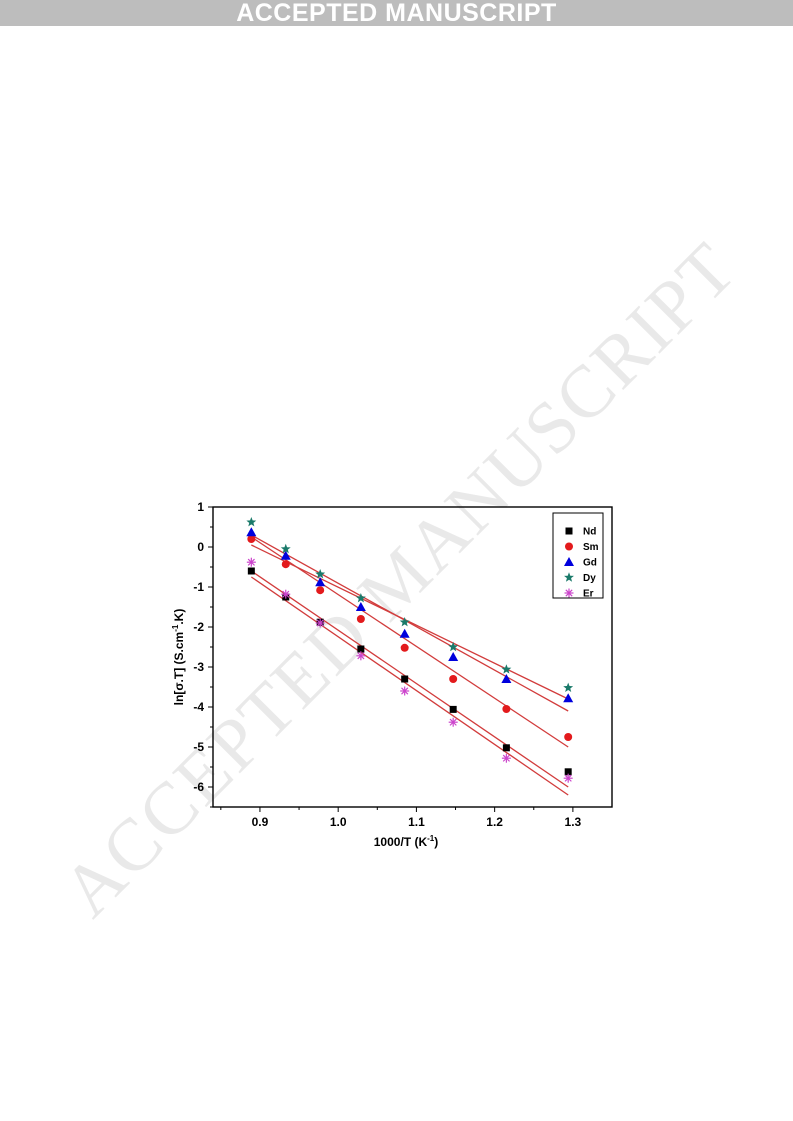  I want to click on legend-box, so click(578, 555).